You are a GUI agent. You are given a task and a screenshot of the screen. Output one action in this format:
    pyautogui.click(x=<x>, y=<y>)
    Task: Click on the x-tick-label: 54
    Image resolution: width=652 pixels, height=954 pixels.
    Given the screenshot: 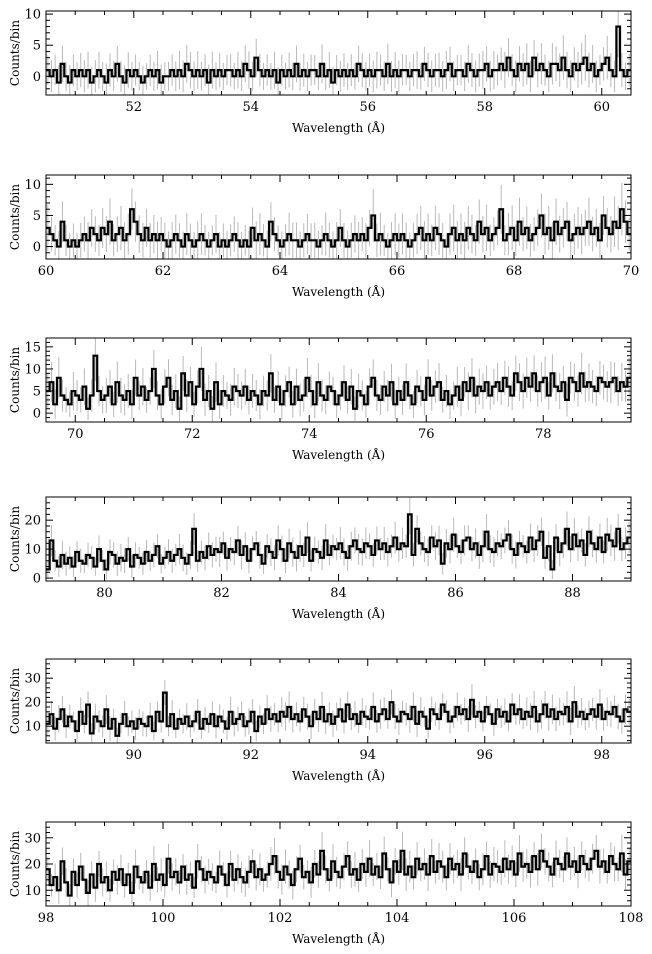 What is the action you would take?
    pyautogui.click(x=250, y=107)
    